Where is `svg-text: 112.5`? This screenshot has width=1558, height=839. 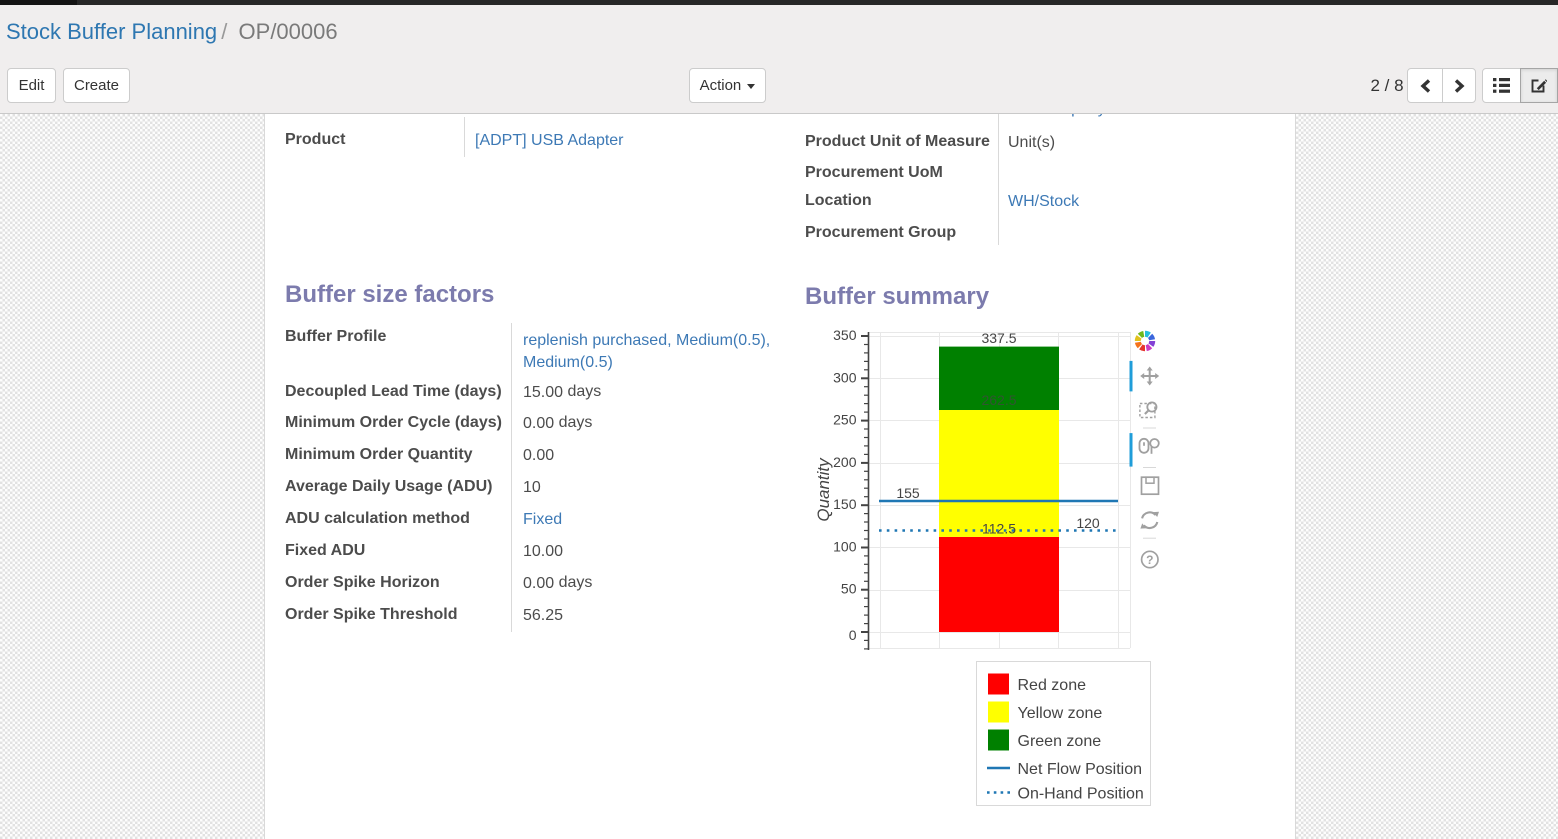 svg-text: 112.5 is located at coordinates (999, 529).